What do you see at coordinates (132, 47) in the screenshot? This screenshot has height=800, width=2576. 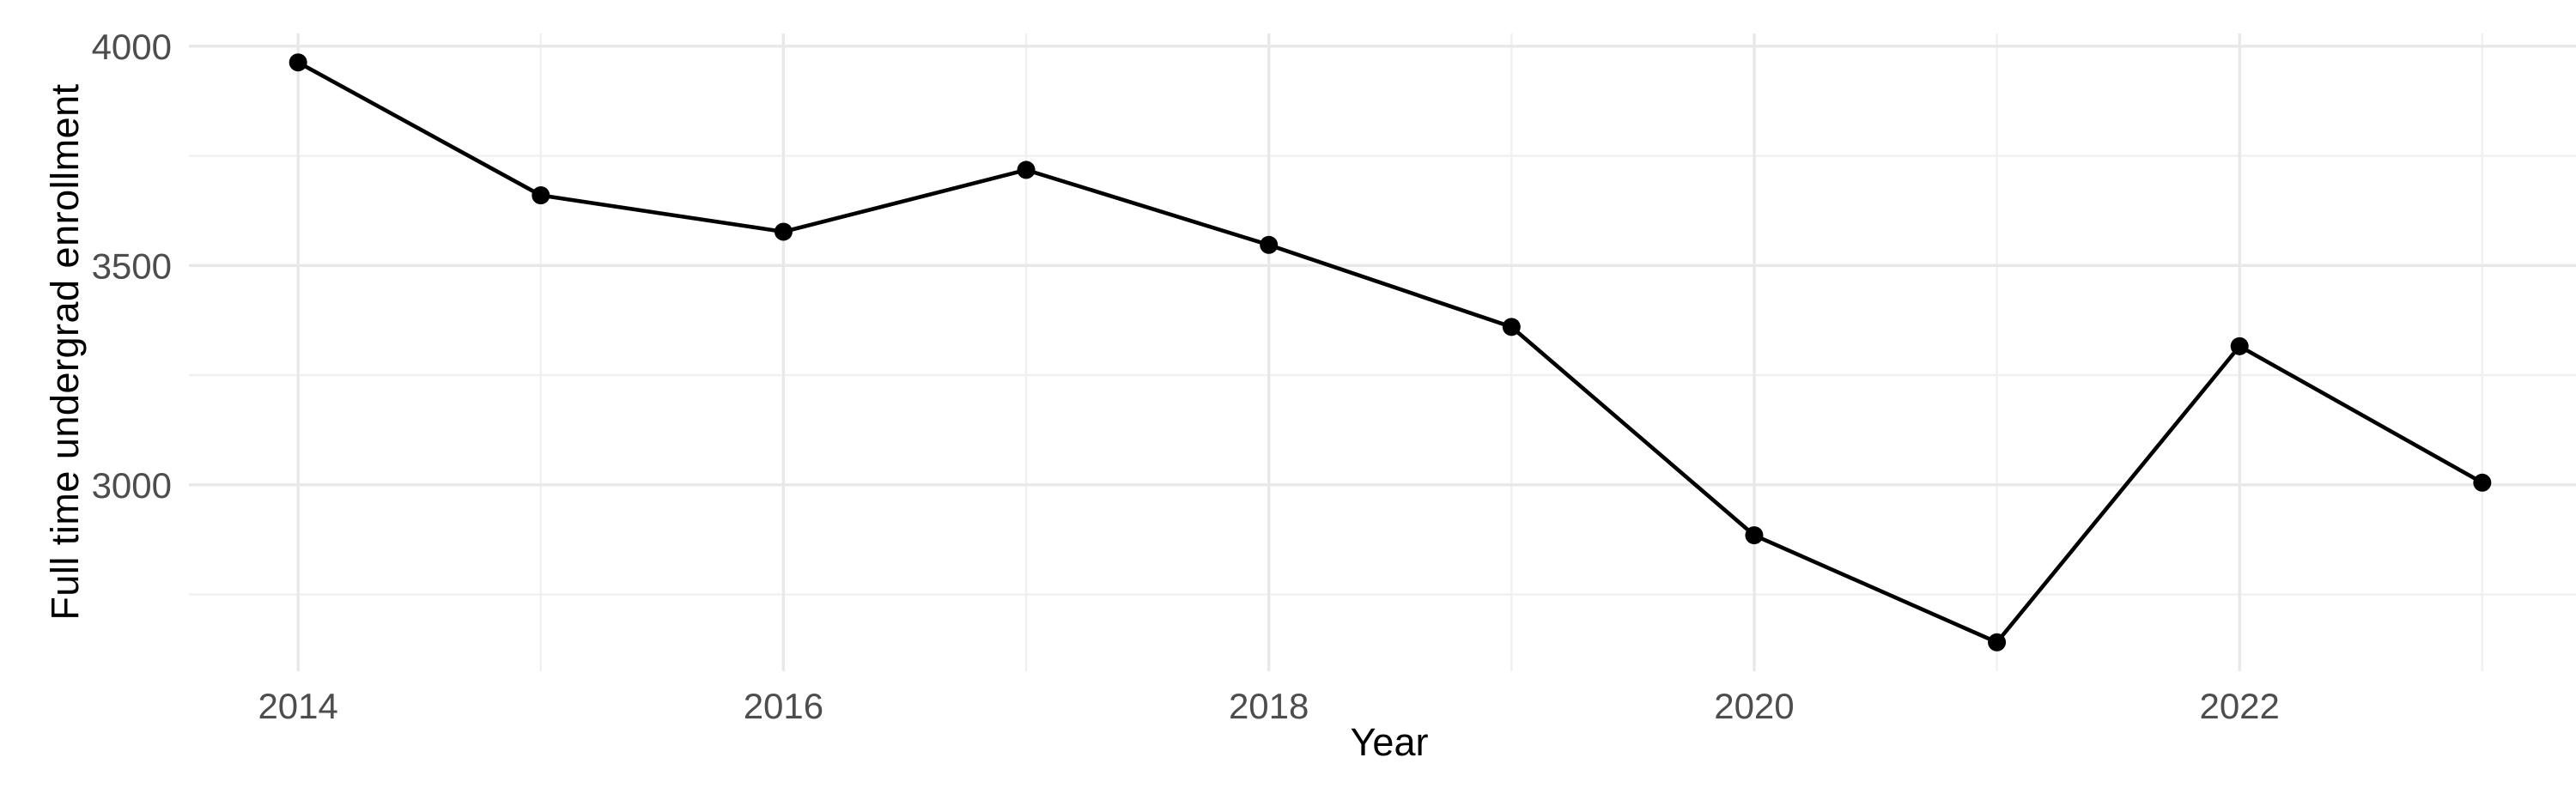 I see `y-tick-label: 4000` at bounding box center [132, 47].